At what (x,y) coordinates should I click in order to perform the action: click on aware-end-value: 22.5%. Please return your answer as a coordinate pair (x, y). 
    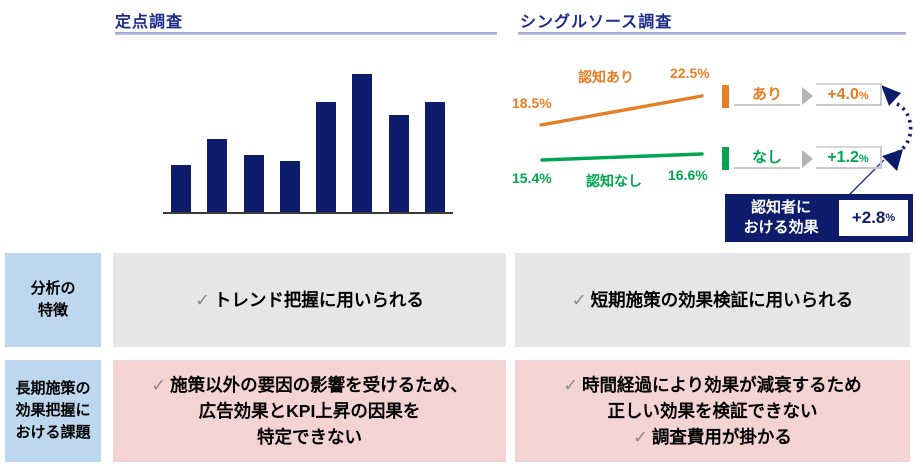
    Looking at the image, I should click on (690, 73).